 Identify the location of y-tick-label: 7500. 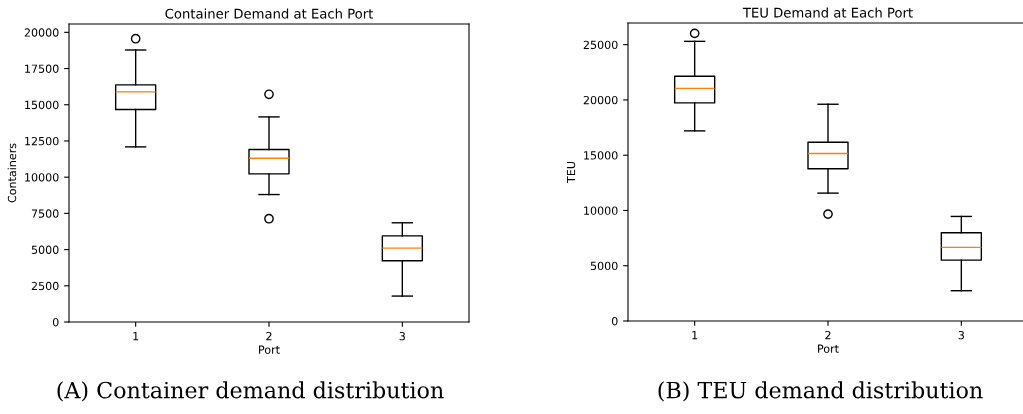
(45, 213).